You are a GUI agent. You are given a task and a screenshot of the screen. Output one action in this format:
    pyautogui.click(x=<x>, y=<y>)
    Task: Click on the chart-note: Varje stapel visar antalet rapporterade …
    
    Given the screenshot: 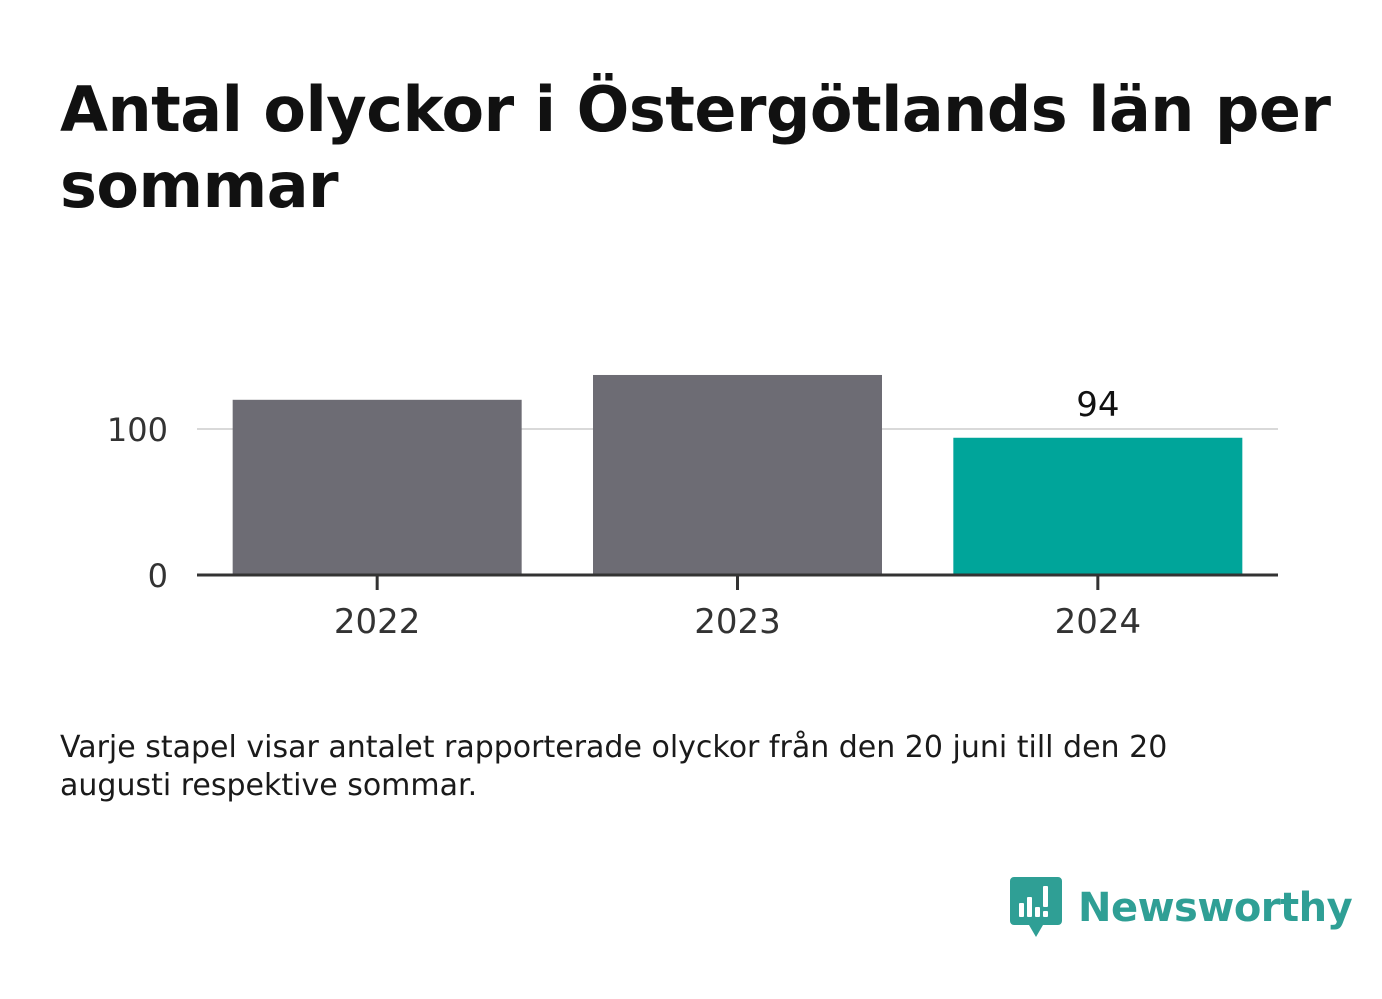 What is the action you would take?
    pyautogui.click(x=614, y=766)
    